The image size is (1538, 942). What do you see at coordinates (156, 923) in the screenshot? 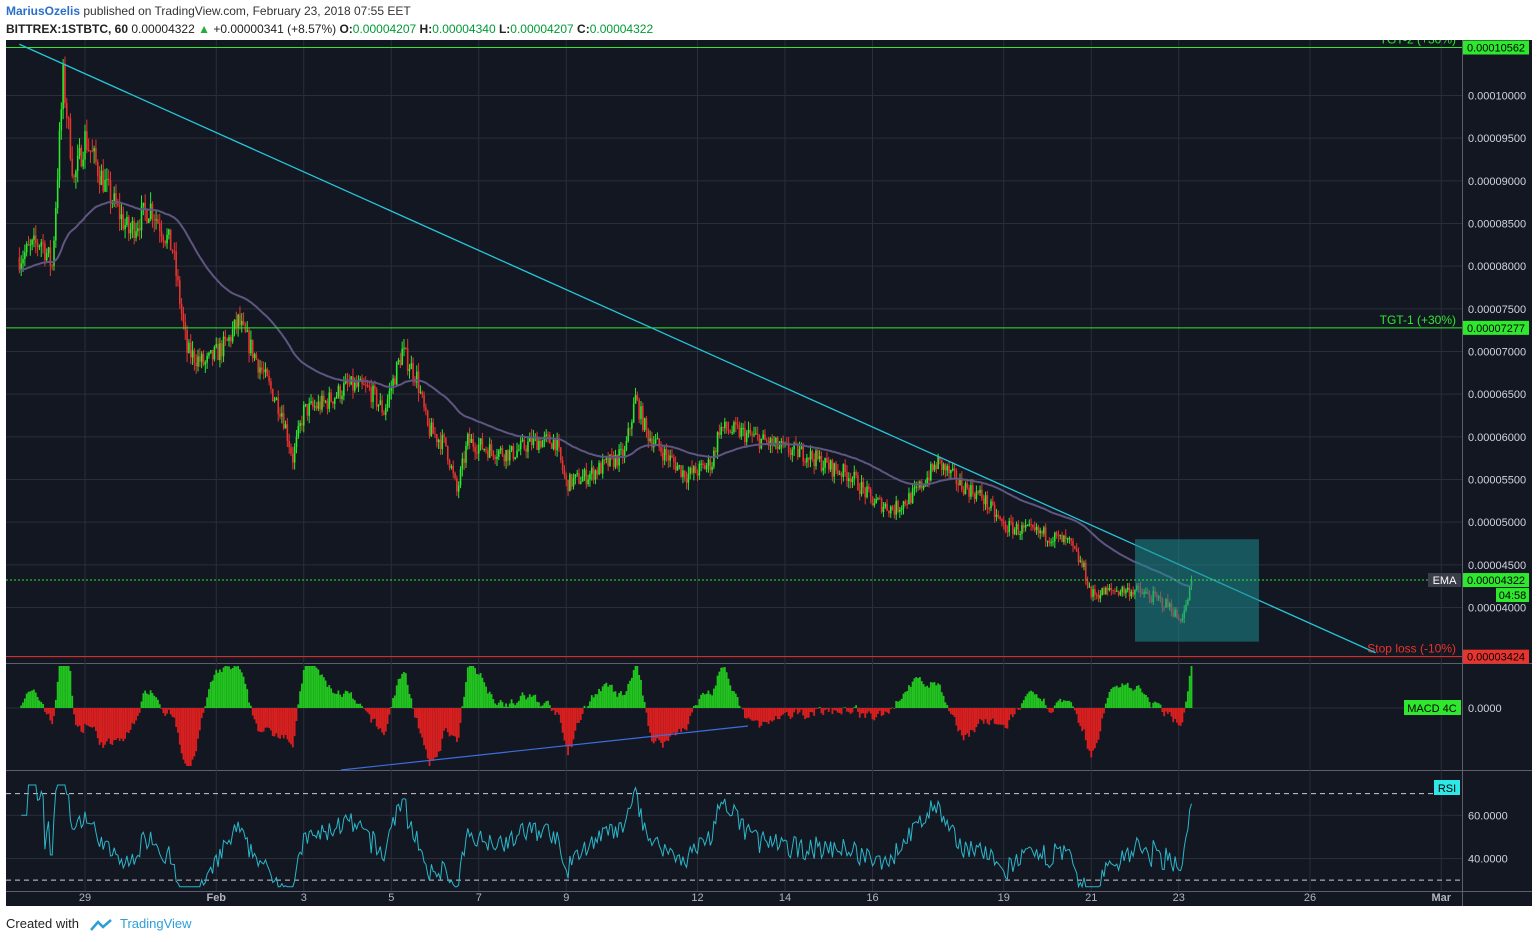
I see `tradingview-link: TradingView` at bounding box center [156, 923].